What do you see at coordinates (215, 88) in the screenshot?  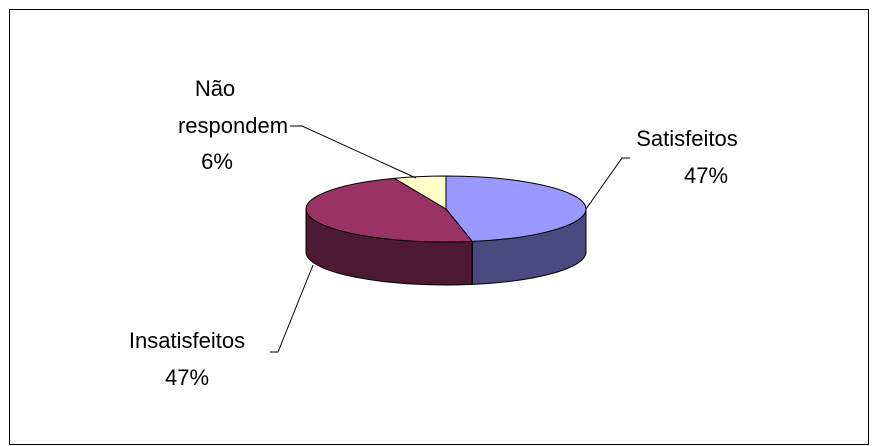 I see `label-nao-respondem-line1: Não` at bounding box center [215, 88].